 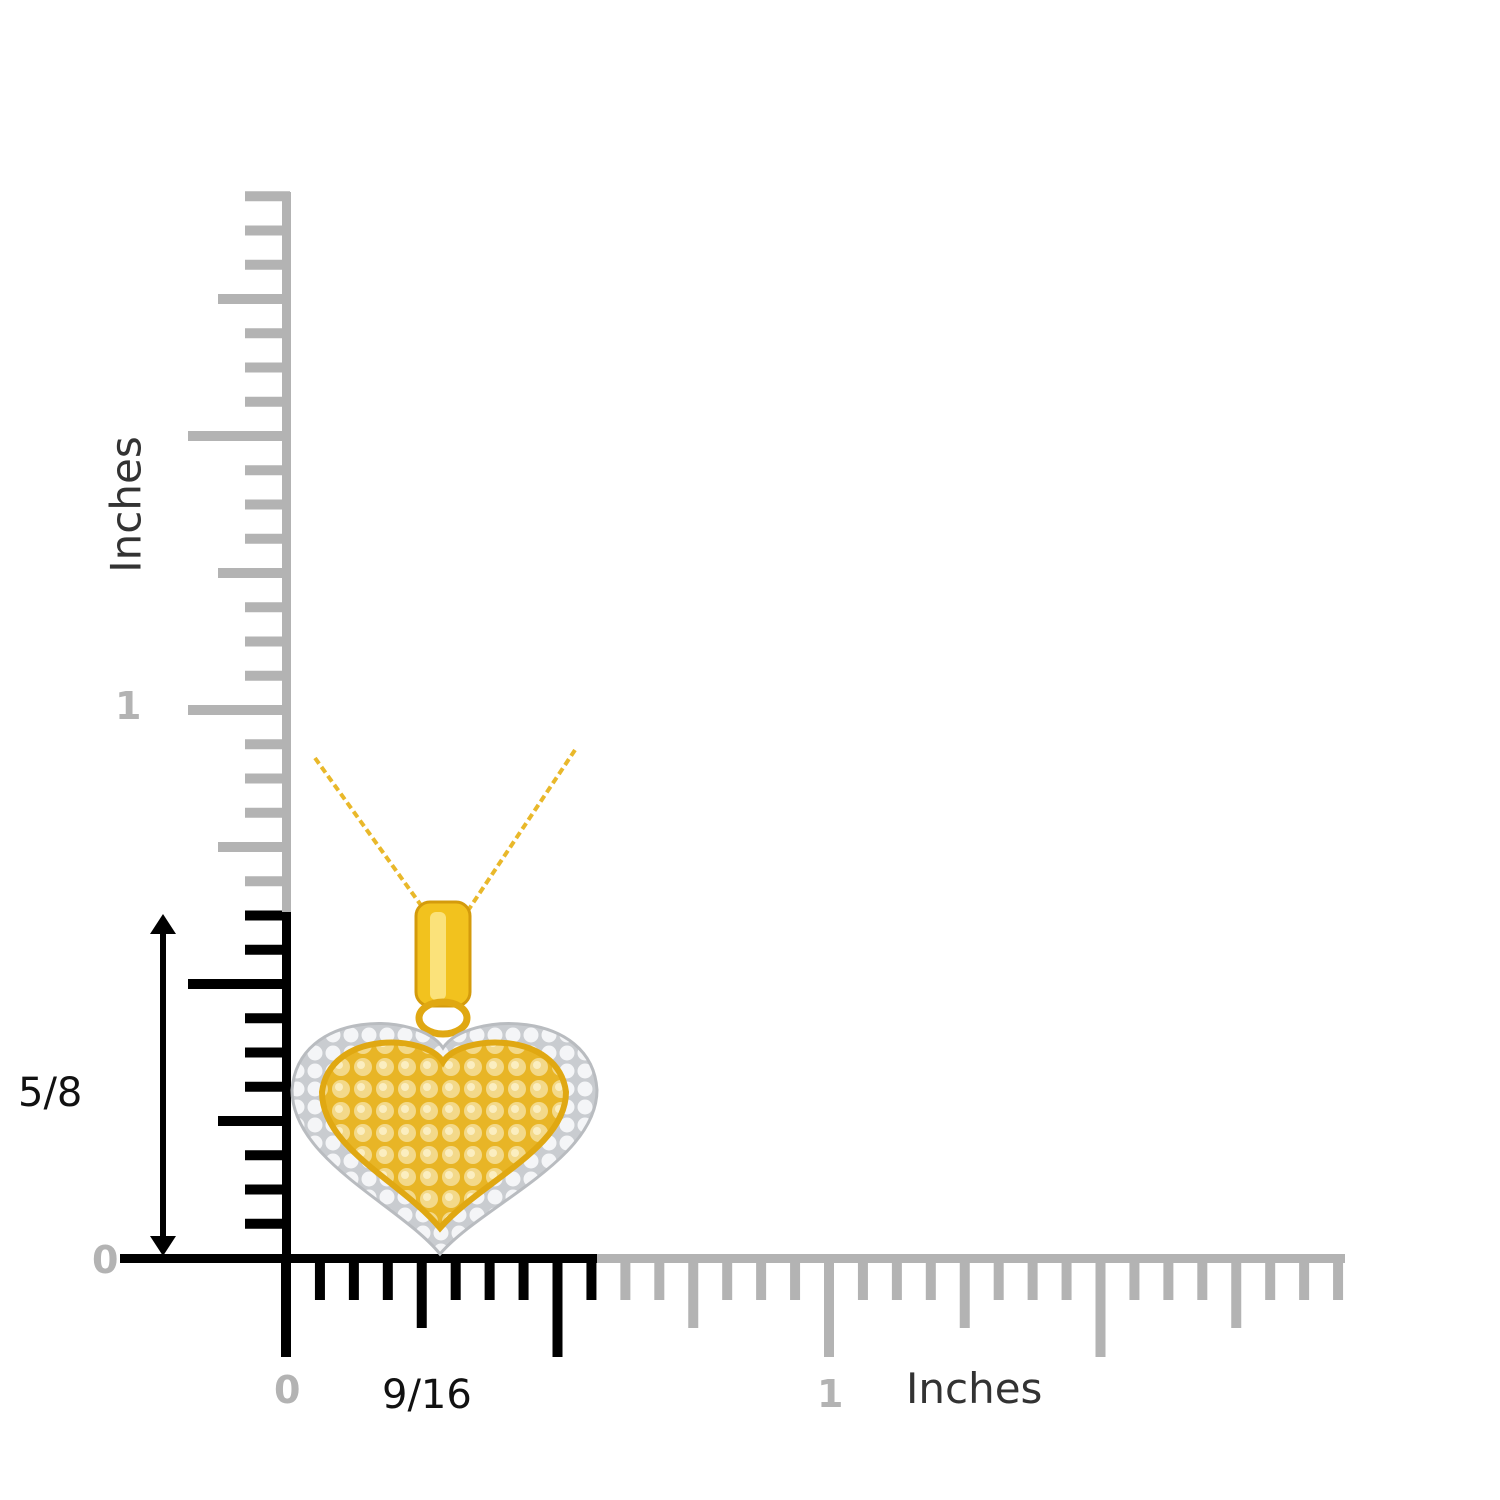 I want to click on vertical-axis-black, so click(x=286, y=1087).